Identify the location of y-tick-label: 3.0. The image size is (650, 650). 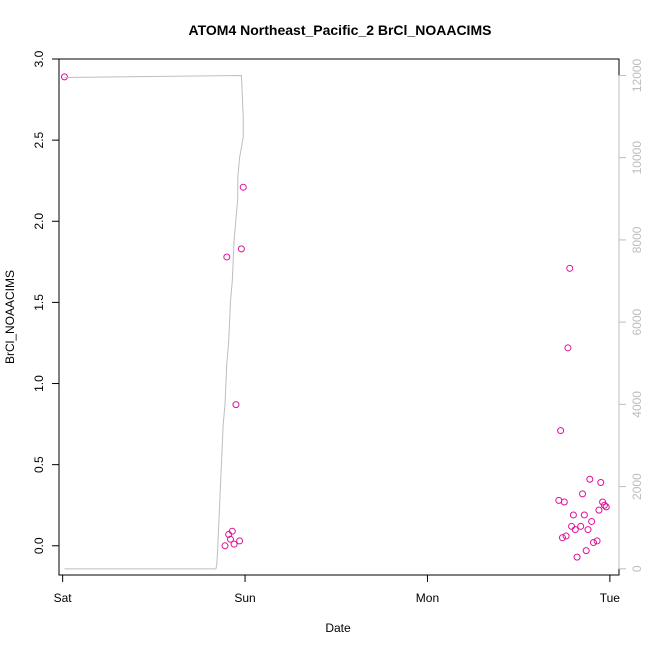
(39, 58).